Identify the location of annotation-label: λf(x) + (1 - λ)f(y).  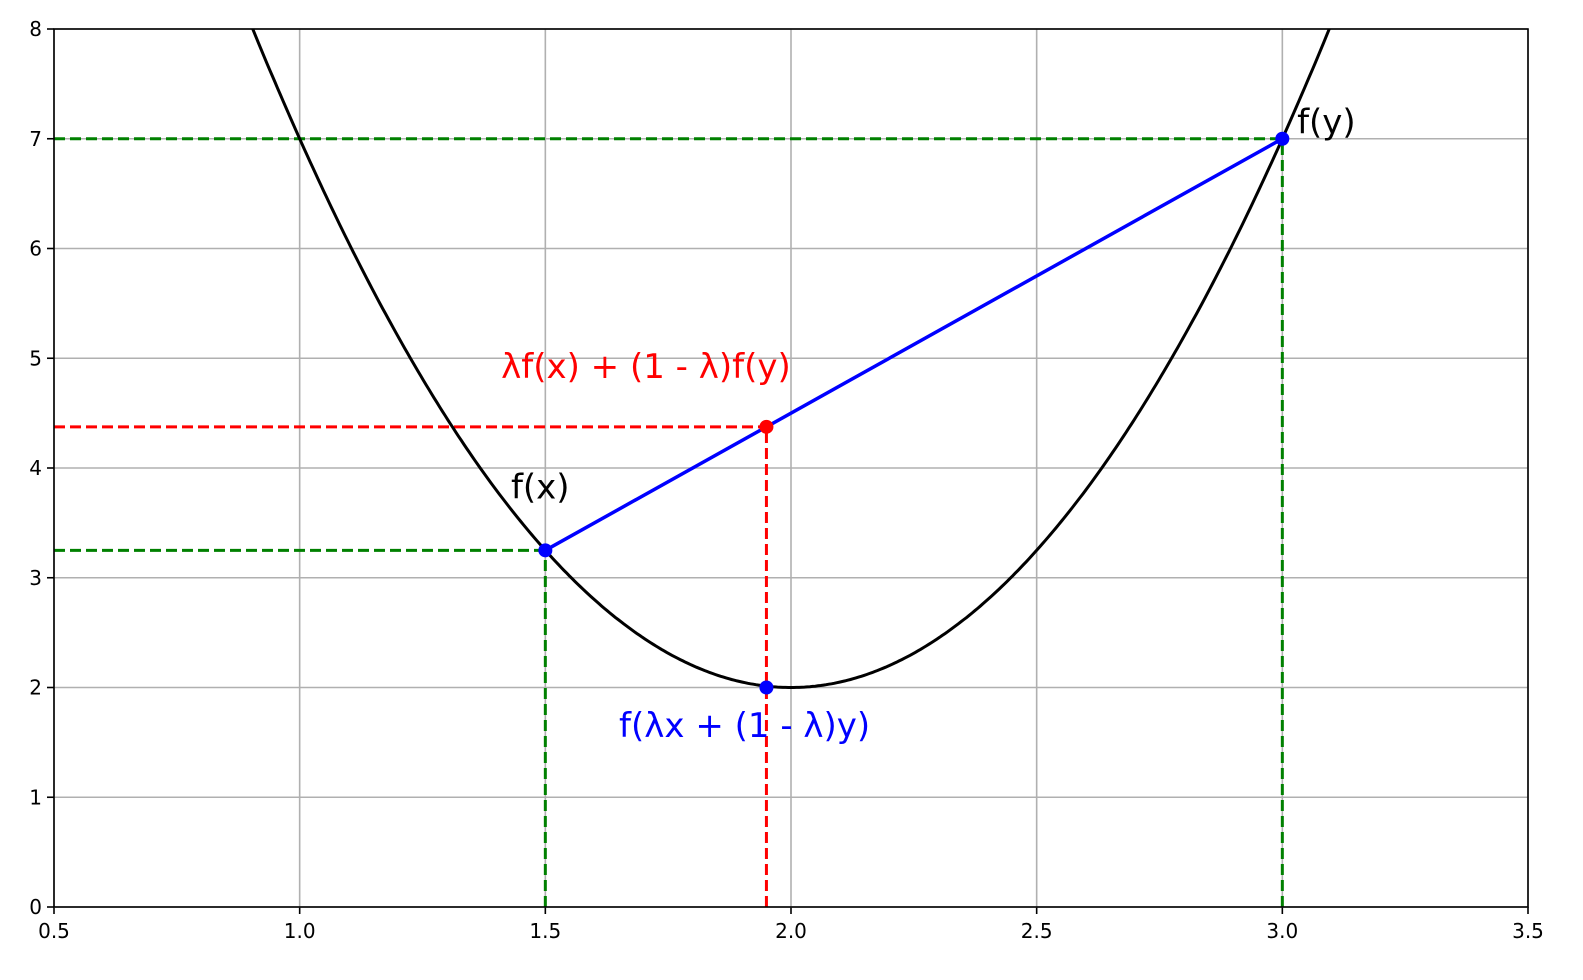
(646, 367).